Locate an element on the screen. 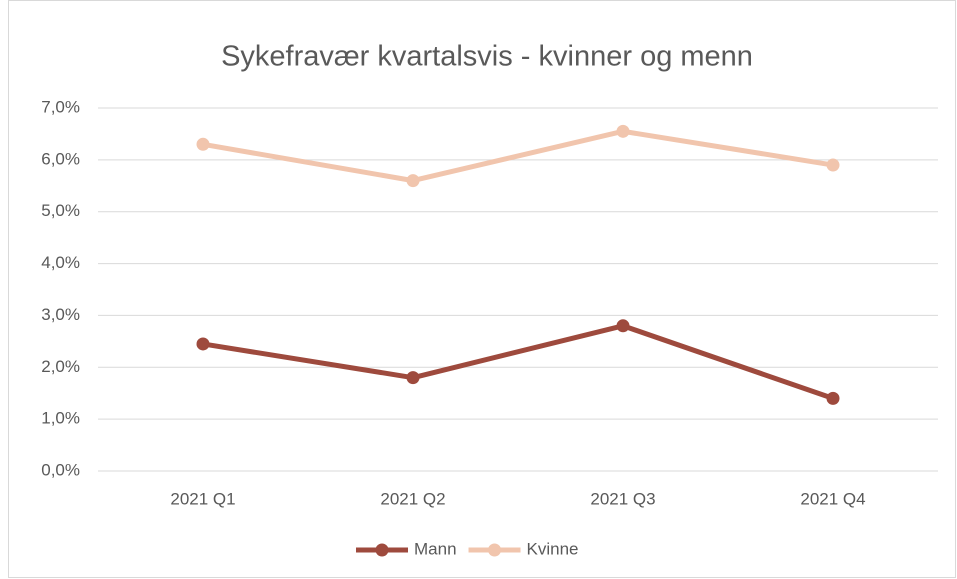 The width and height of the screenshot is (957, 579). x-tick-label: 2021 Q3 is located at coordinates (622, 498).